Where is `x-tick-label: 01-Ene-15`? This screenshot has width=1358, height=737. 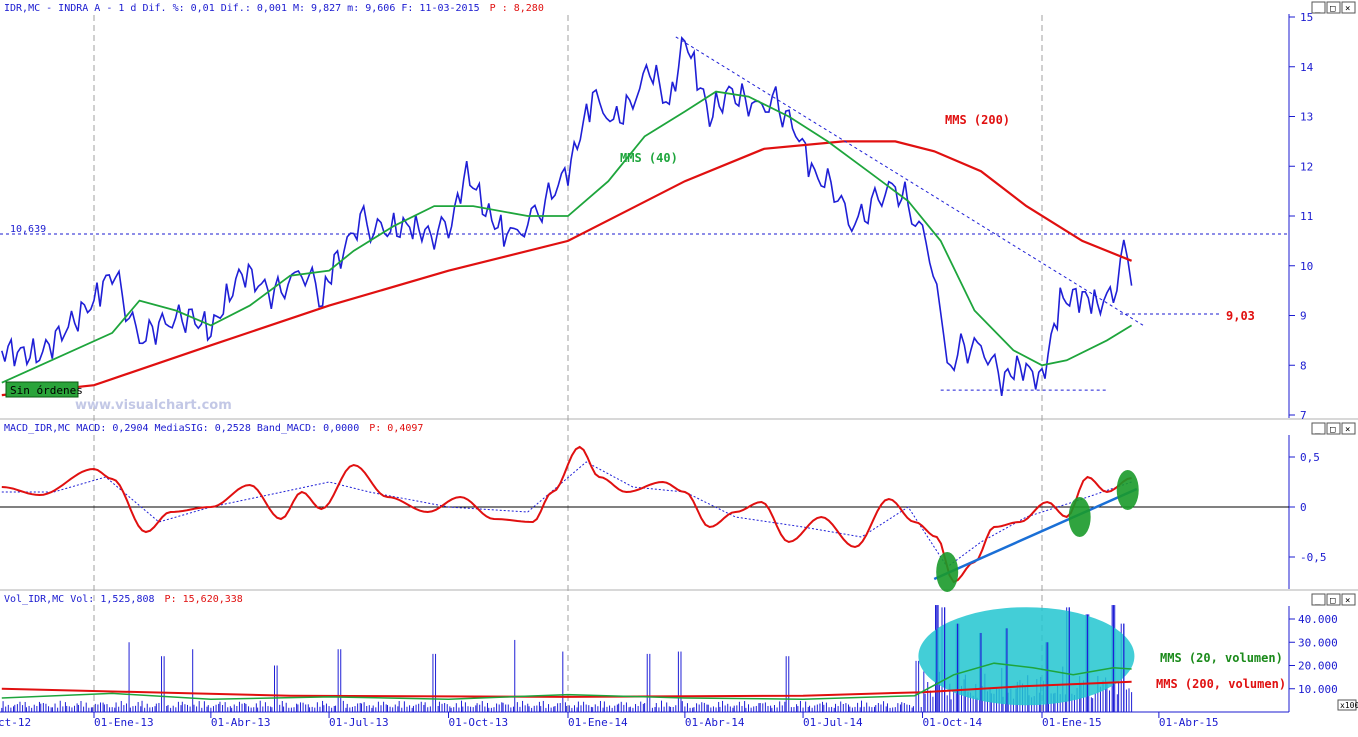 x-tick-label: 01-Ene-15 is located at coordinates (1072, 722).